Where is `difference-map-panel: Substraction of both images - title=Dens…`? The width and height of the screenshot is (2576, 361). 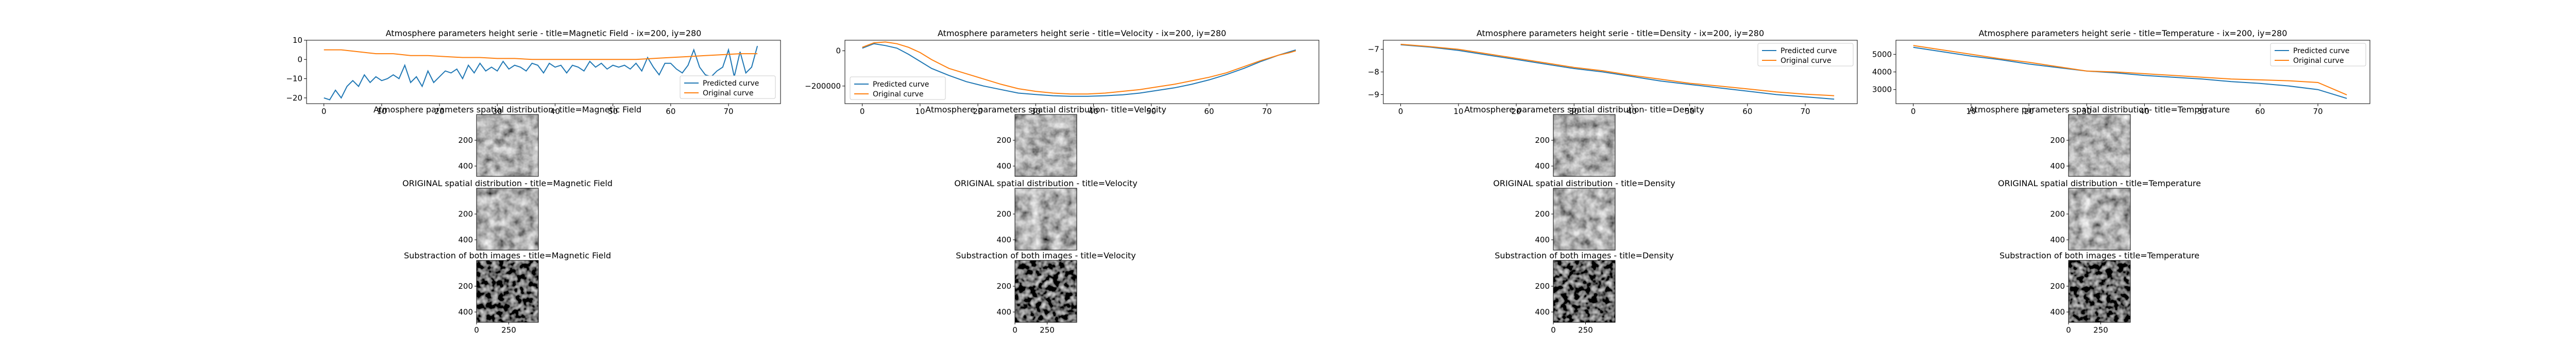
difference-map-panel: Substraction of both images - title=Dens… is located at coordinates (1584, 293).